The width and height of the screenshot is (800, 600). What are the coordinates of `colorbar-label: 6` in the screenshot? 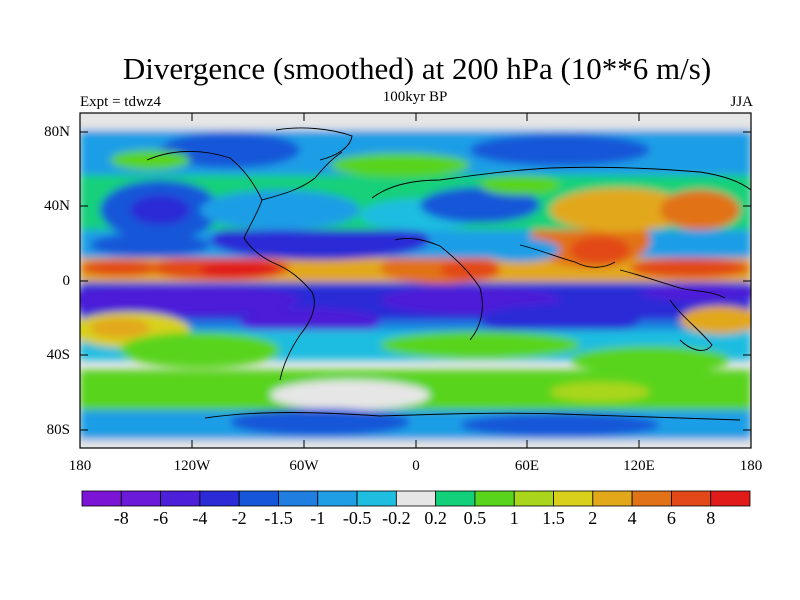 It's located at (671, 518).